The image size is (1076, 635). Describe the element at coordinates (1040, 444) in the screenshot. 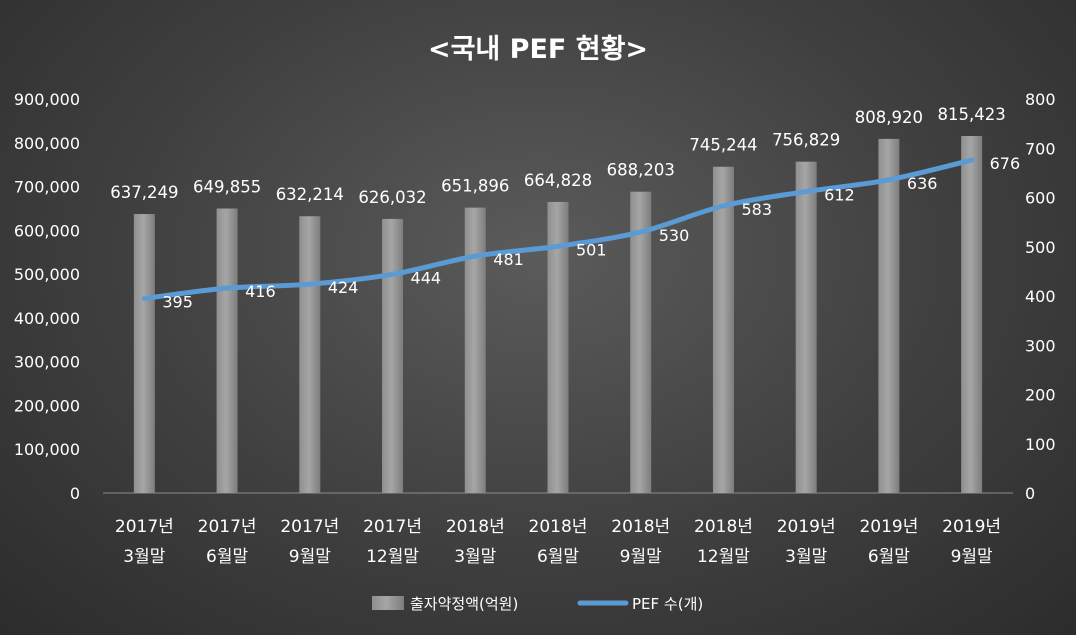

I see `right-tick-label: 100` at that location.